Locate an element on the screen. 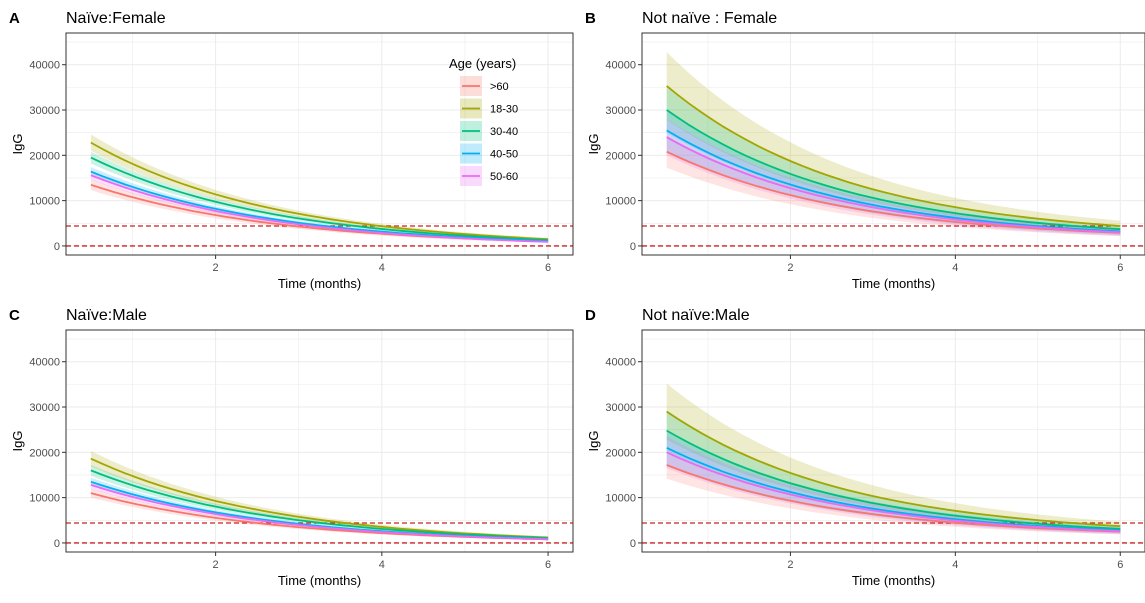  panel-letter: A is located at coordinates (14, 18).